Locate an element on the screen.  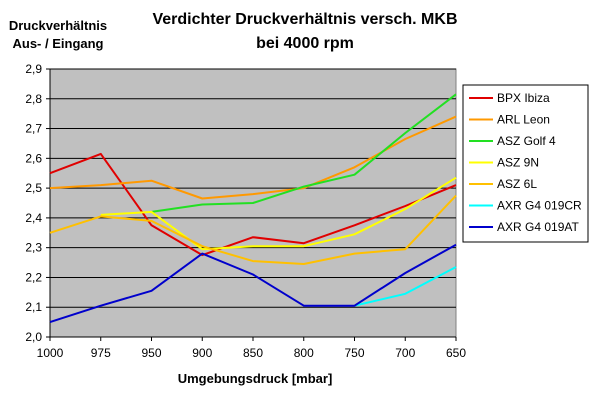
chart-title-line1: Verdichter Druckverhältnis versch. MKB is located at coordinates (305, 19).